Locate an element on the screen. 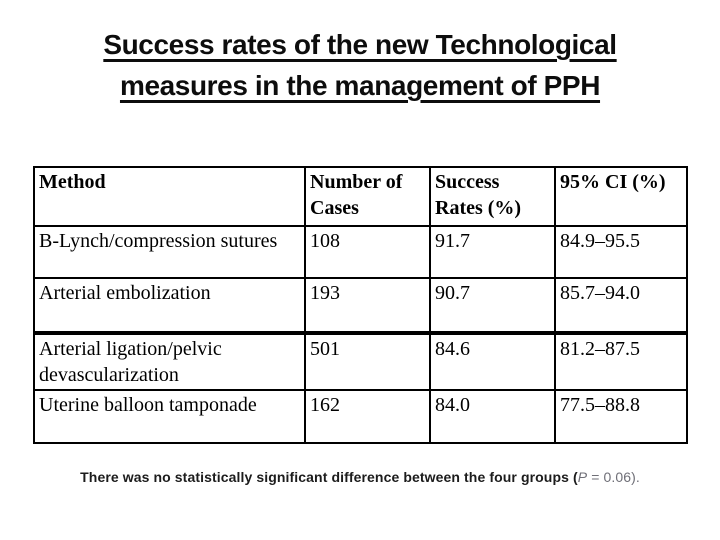  cell-ci: 85.7–94.0 is located at coordinates (621, 305).